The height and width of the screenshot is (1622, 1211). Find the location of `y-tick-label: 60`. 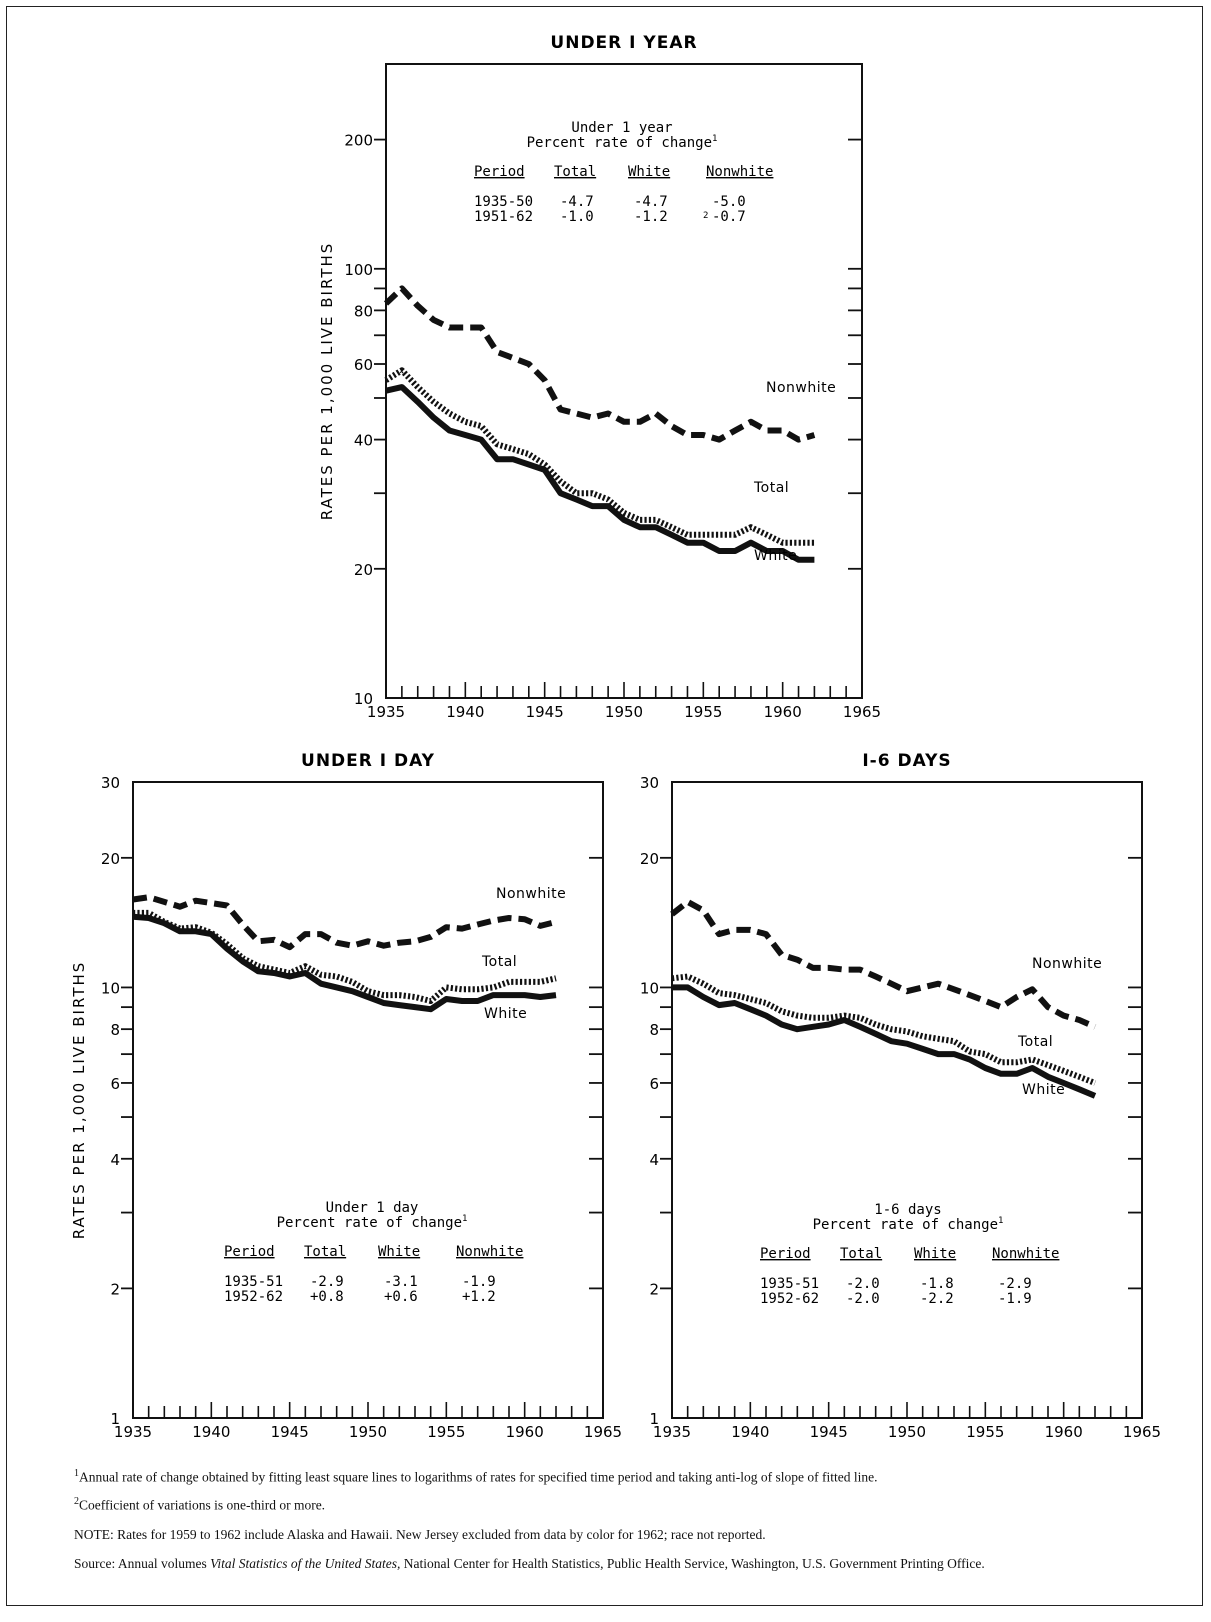

y-tick-label: 60 is located at coordinates (363, 365).